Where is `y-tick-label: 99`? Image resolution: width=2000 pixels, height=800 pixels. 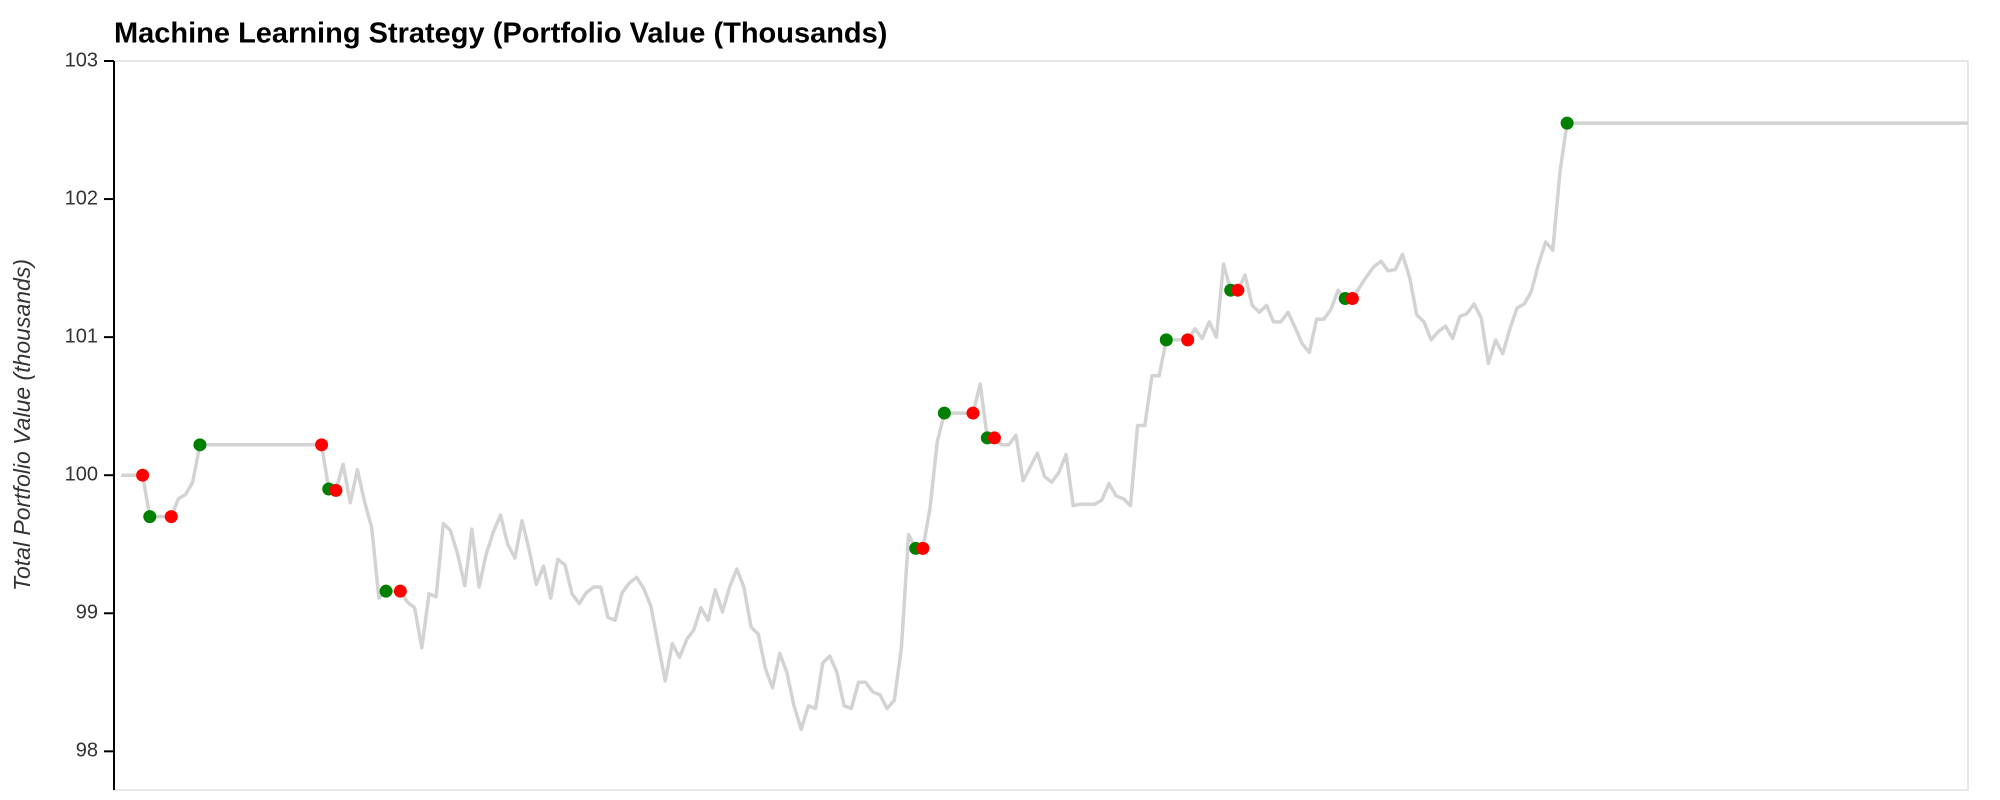
y-tick-label: 99 is located at coordinates (87, 613).